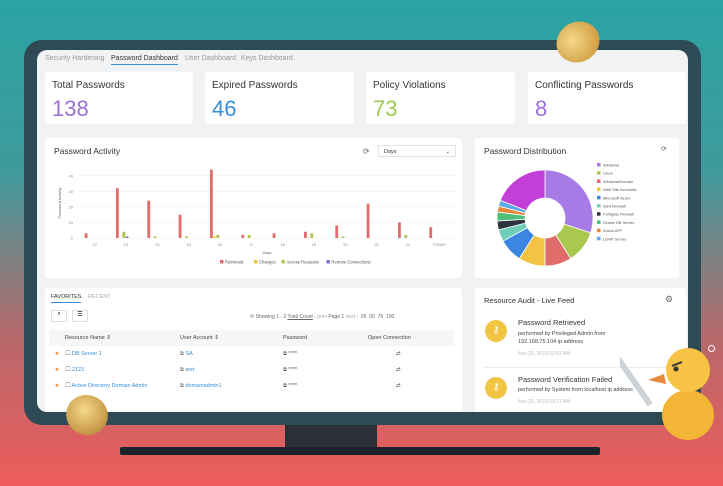 Image resolution: width=723 pixels, height=486 pixels. I want to click on y-tick-label: 10, so click(71, 222).